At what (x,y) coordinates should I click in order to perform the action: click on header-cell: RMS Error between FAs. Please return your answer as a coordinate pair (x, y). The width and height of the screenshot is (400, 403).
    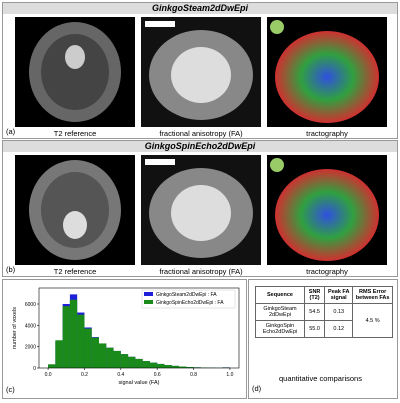
    Looking at the image, I should click on (373, 295).